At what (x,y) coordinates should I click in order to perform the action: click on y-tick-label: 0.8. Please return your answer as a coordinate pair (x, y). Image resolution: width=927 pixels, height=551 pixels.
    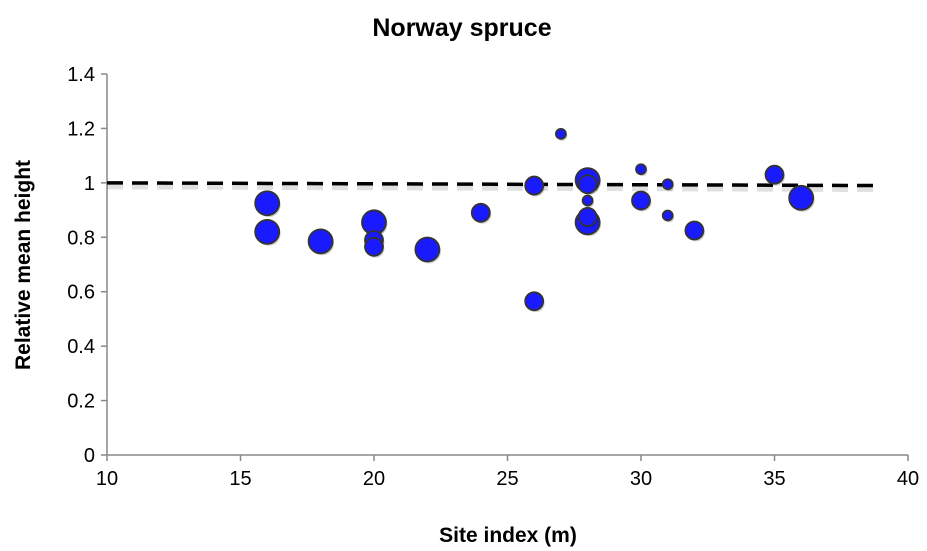
    Looking at the image, I should click on (81, 238).